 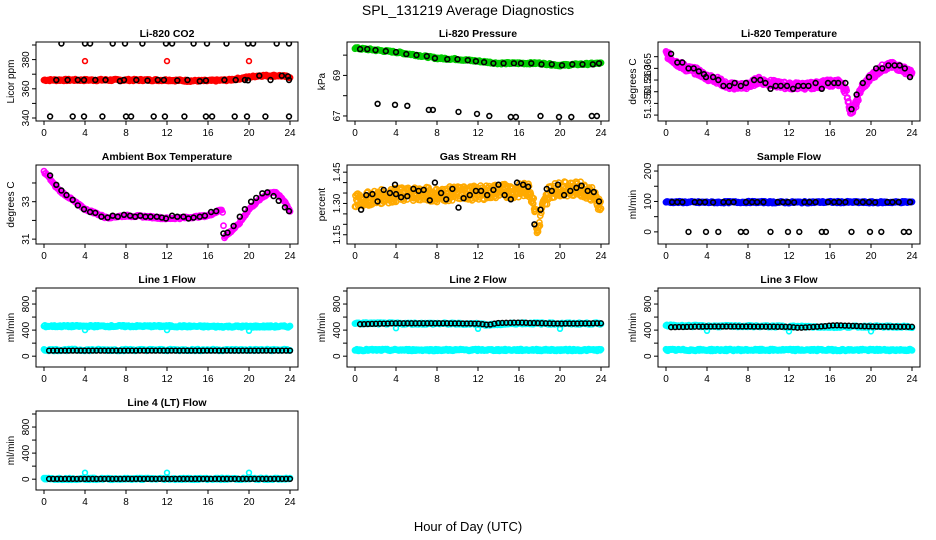 I want to click on panel-title: Li-820 Pressure, so click(x=478, y=34).